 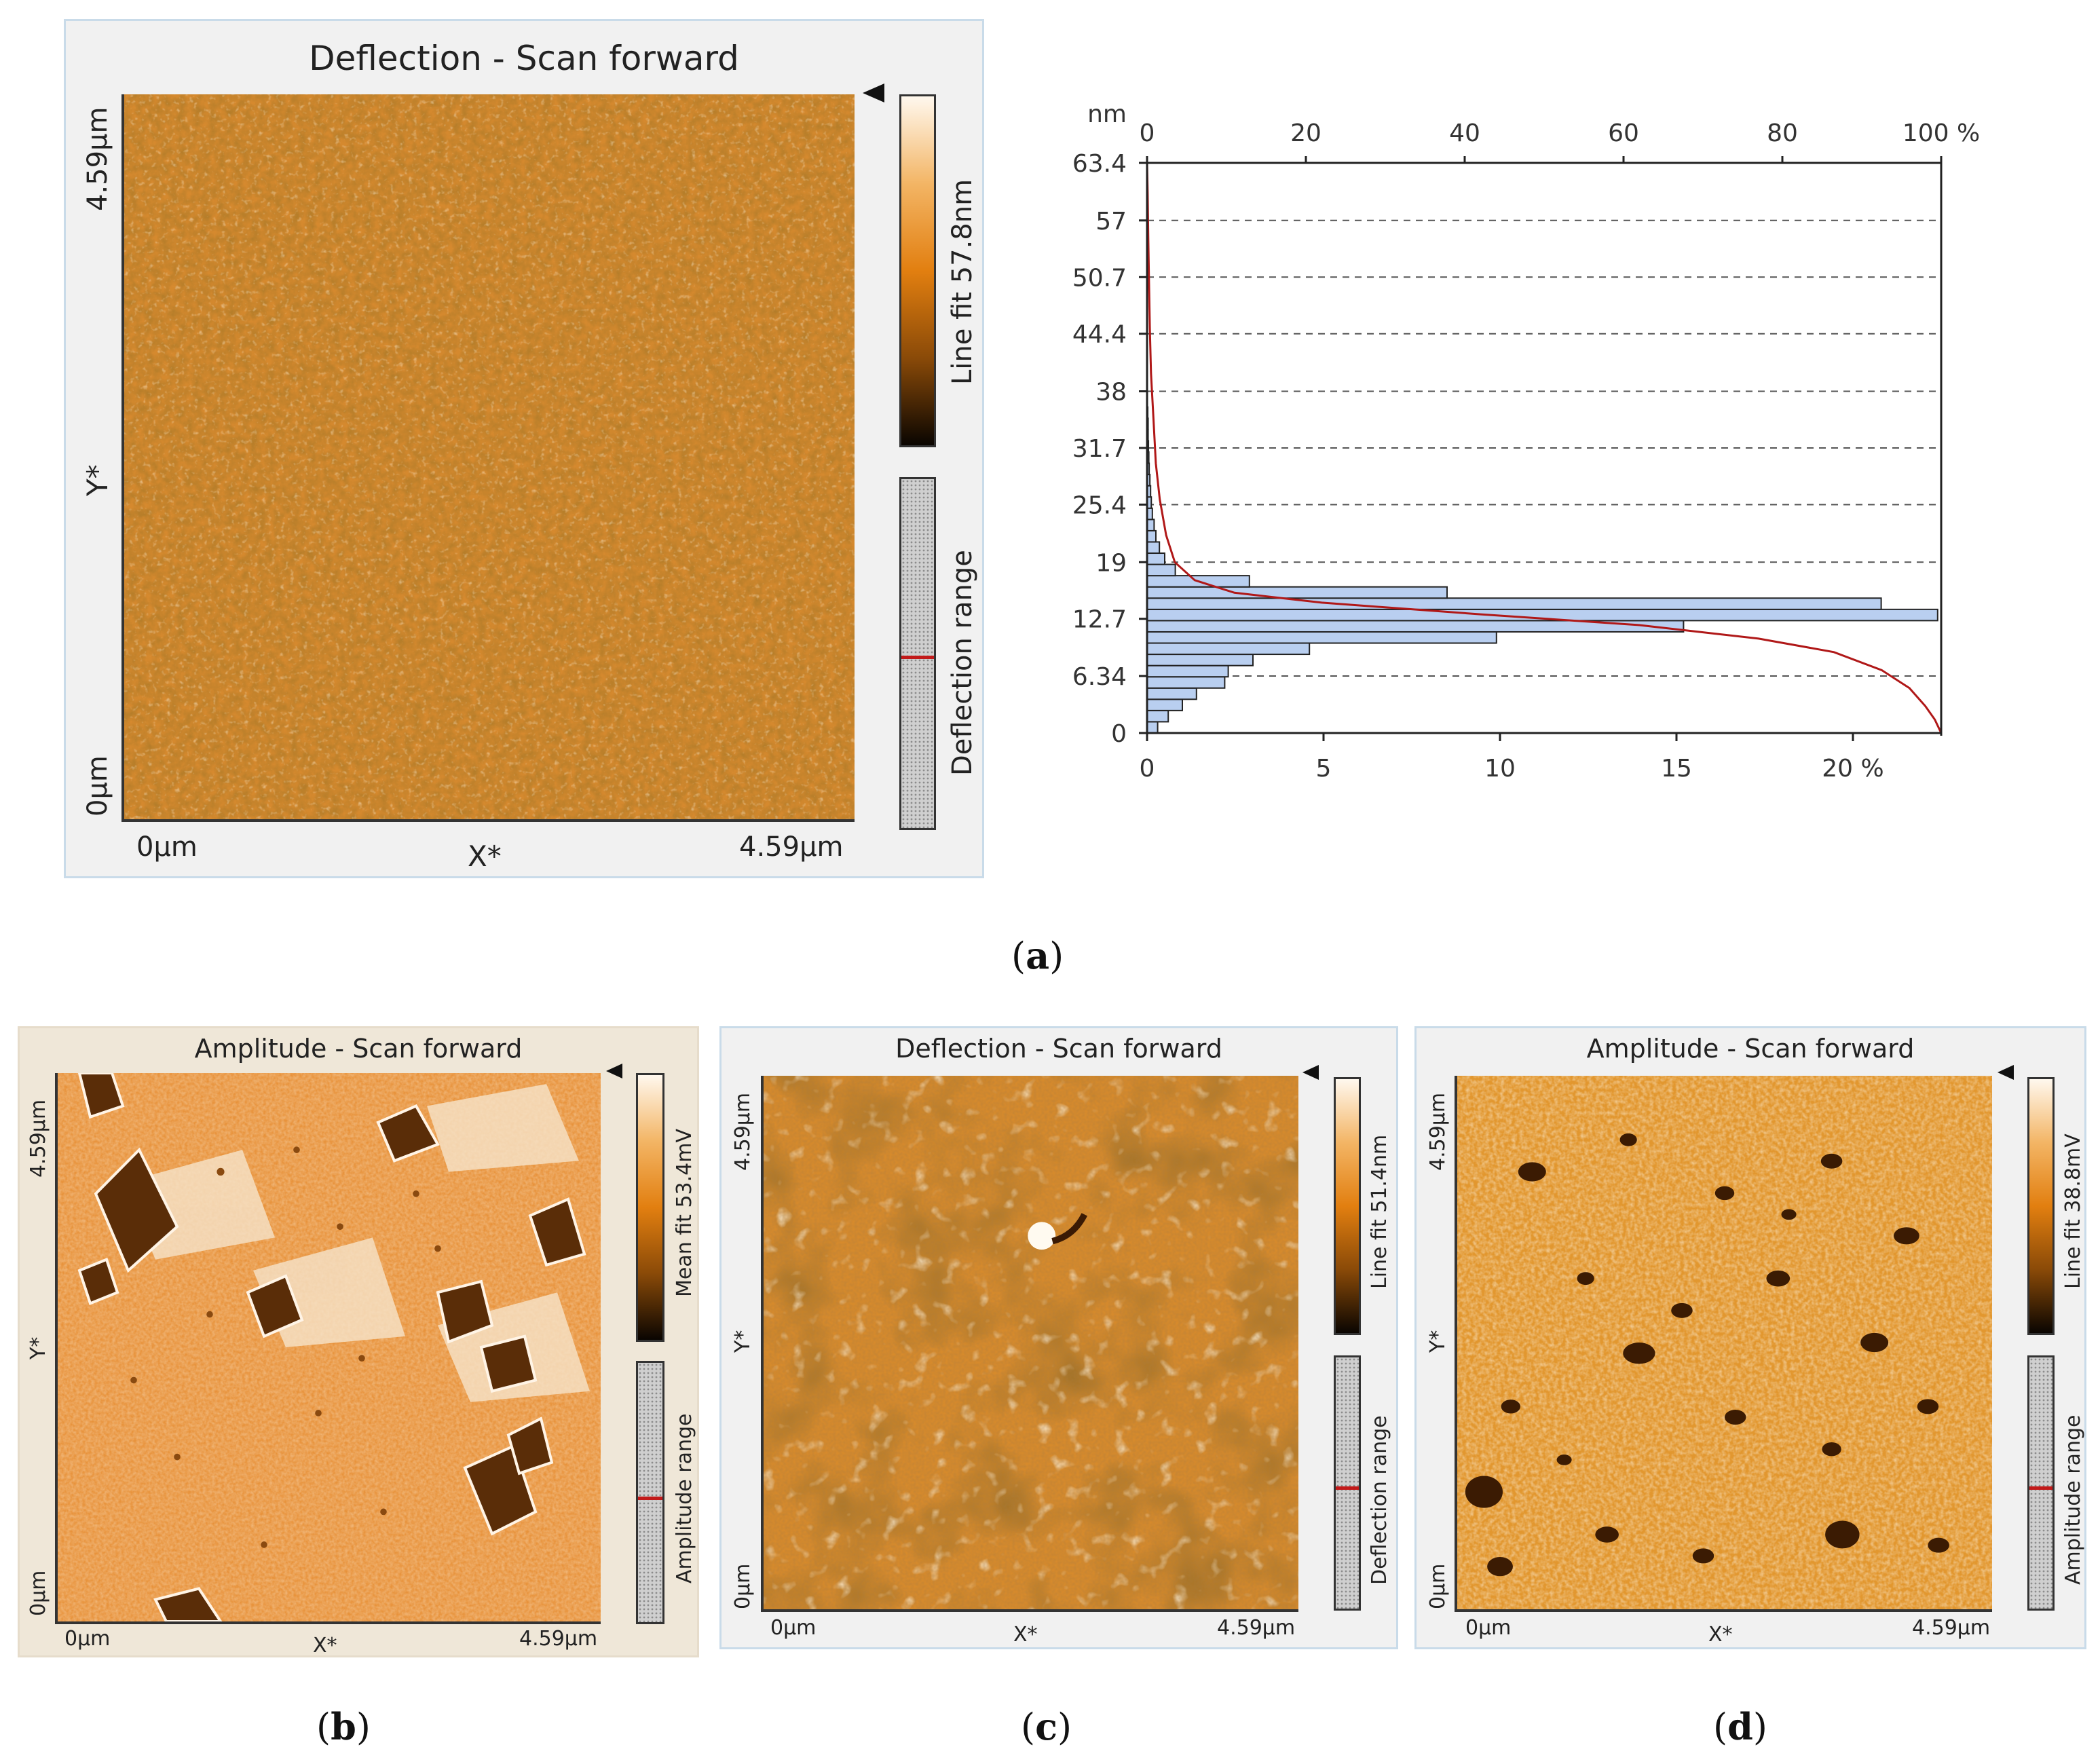 I want to click on top-tick-label-0: 0, so click(x=1148, y=133).